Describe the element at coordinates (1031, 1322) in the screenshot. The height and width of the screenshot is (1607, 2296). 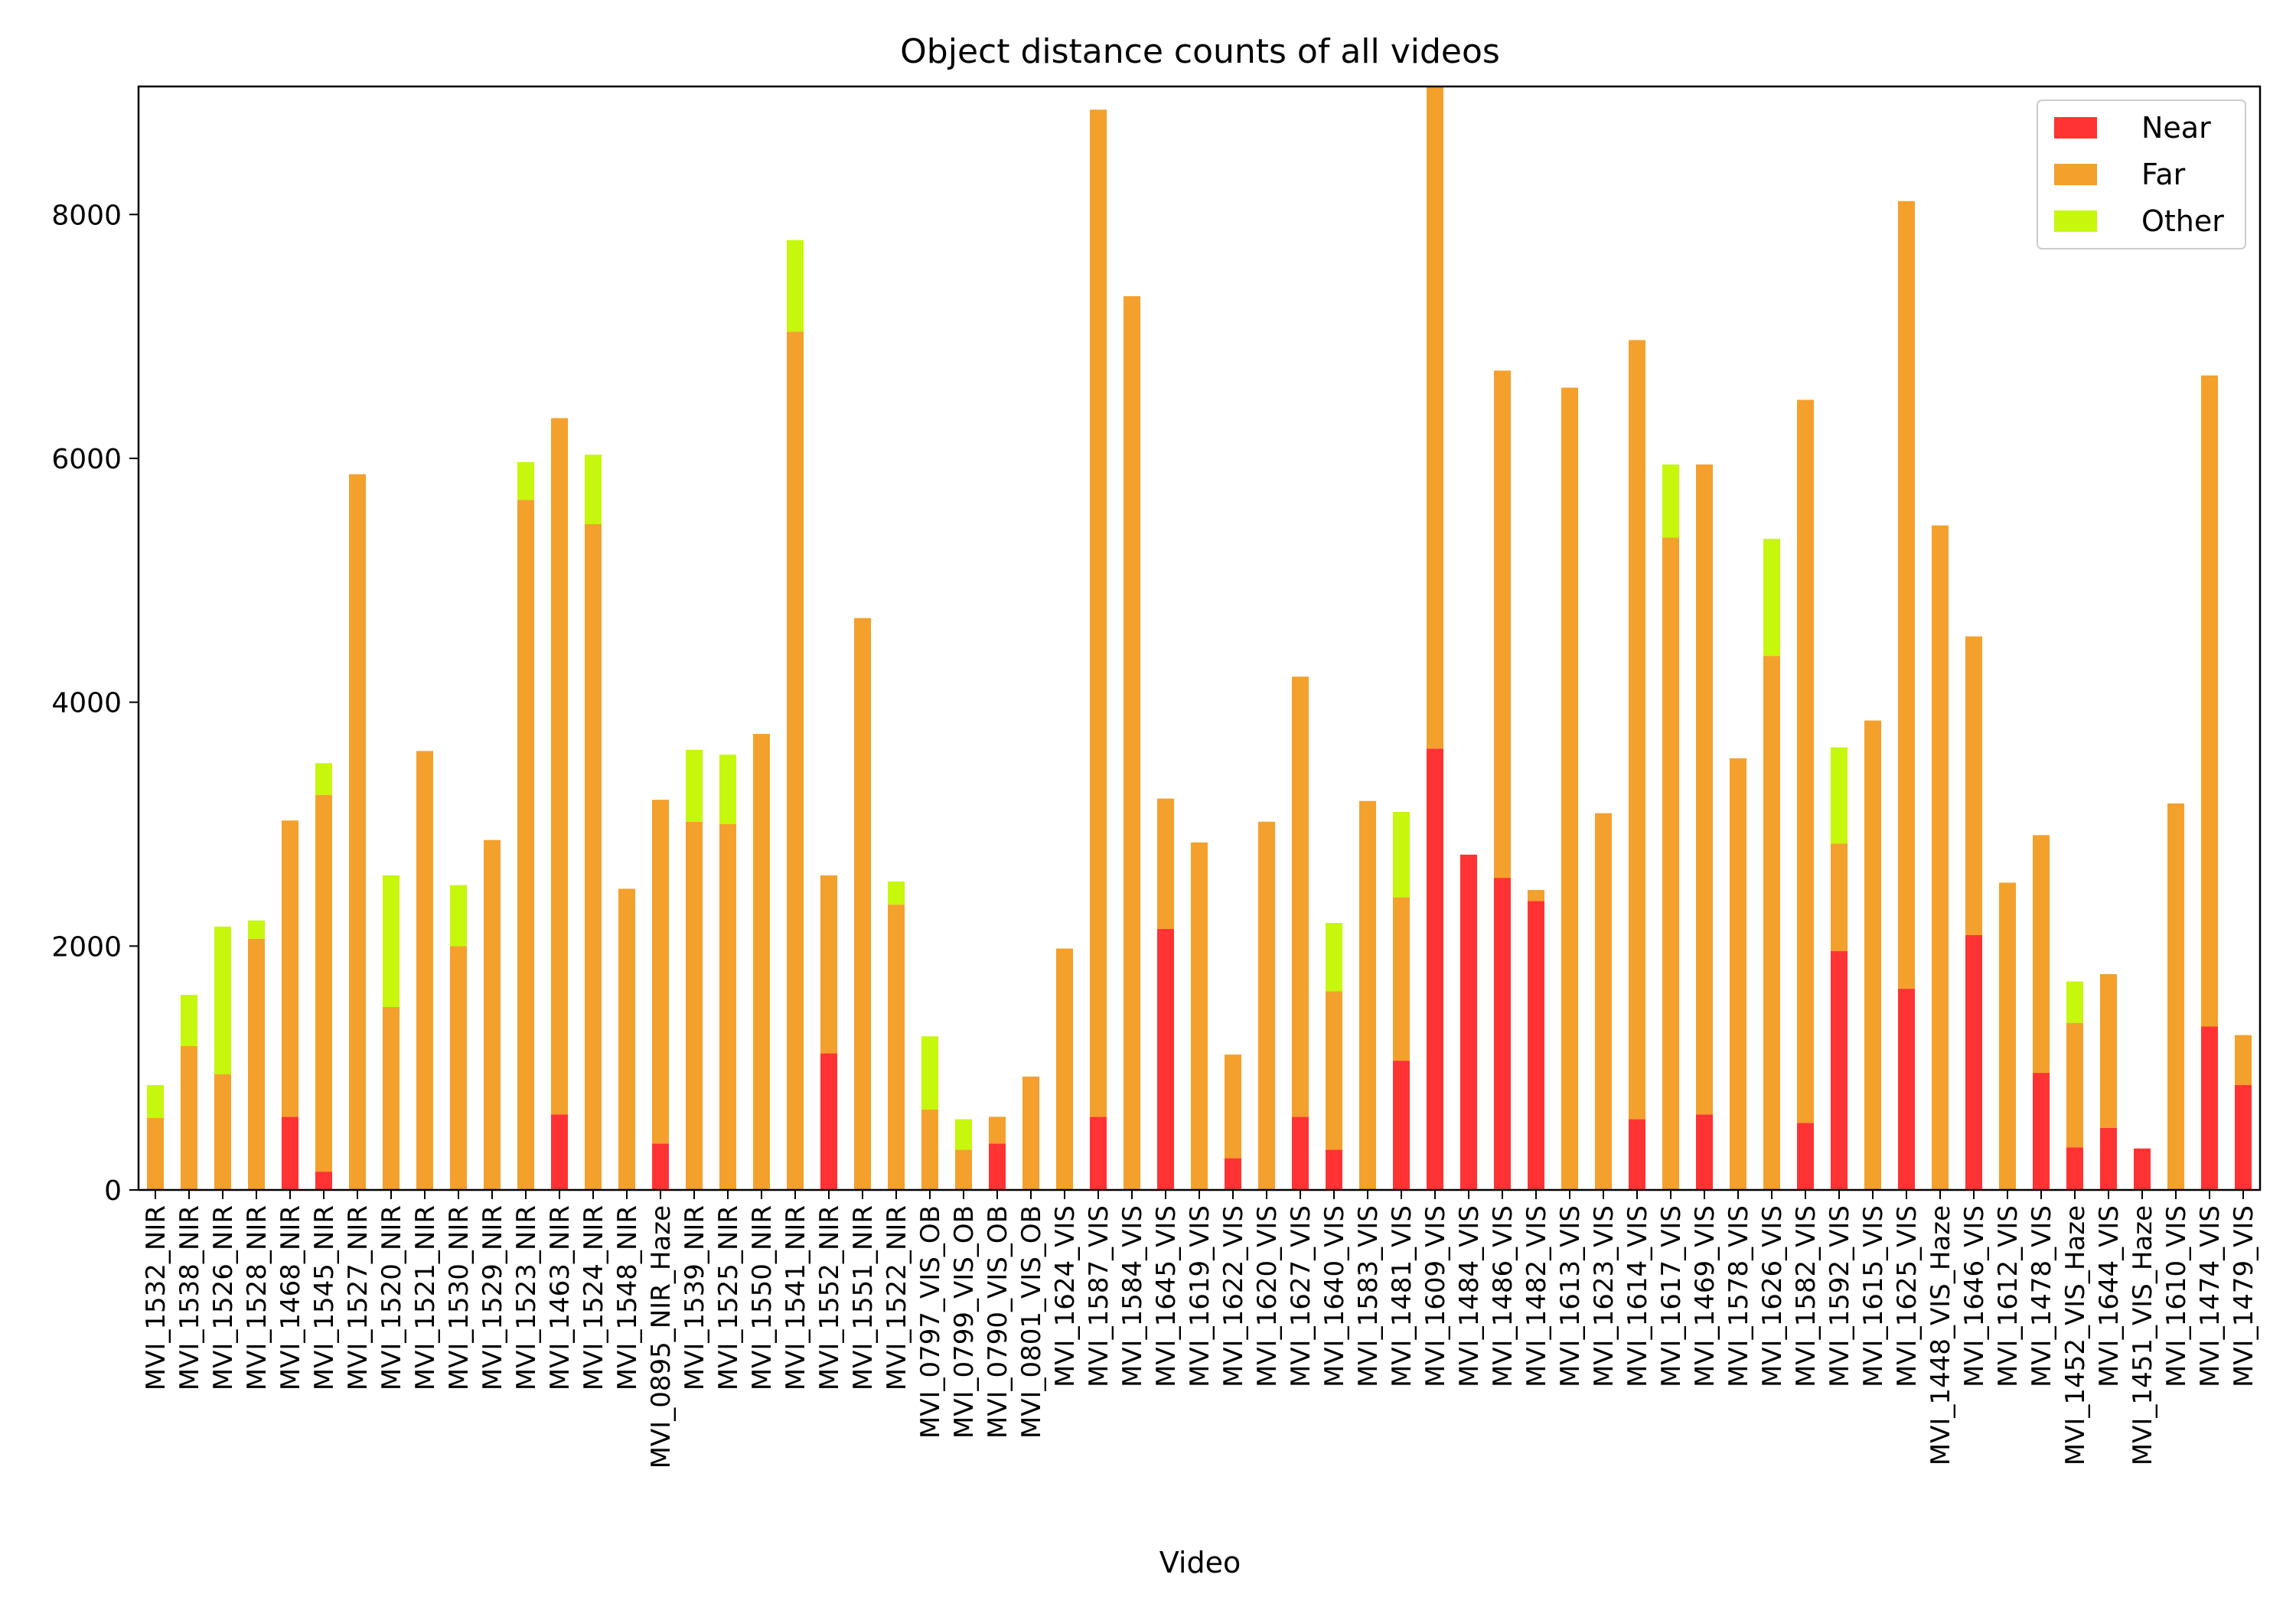
I see `x-tick-label: MVI_0801_VIS_OB` at that location.